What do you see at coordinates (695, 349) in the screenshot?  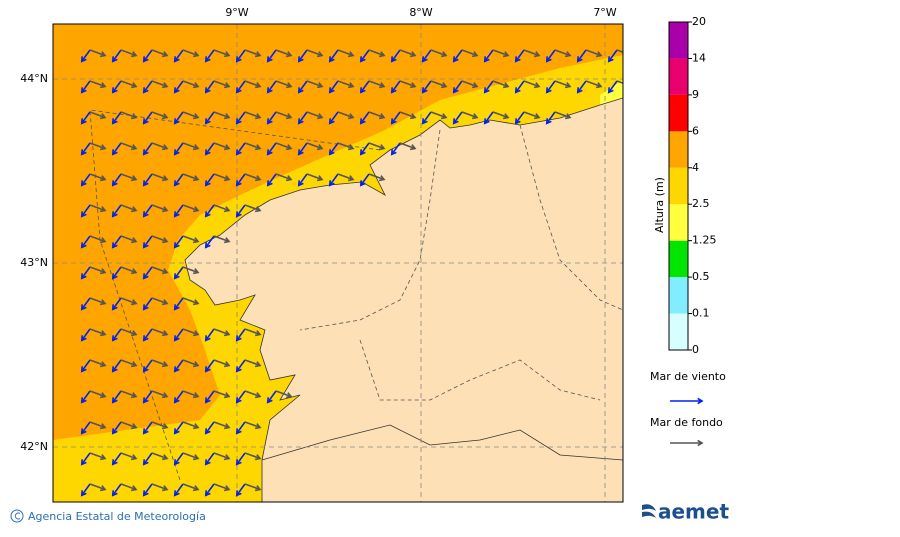 I see `colorbar-label: 0` at bounding box center [695, 349].